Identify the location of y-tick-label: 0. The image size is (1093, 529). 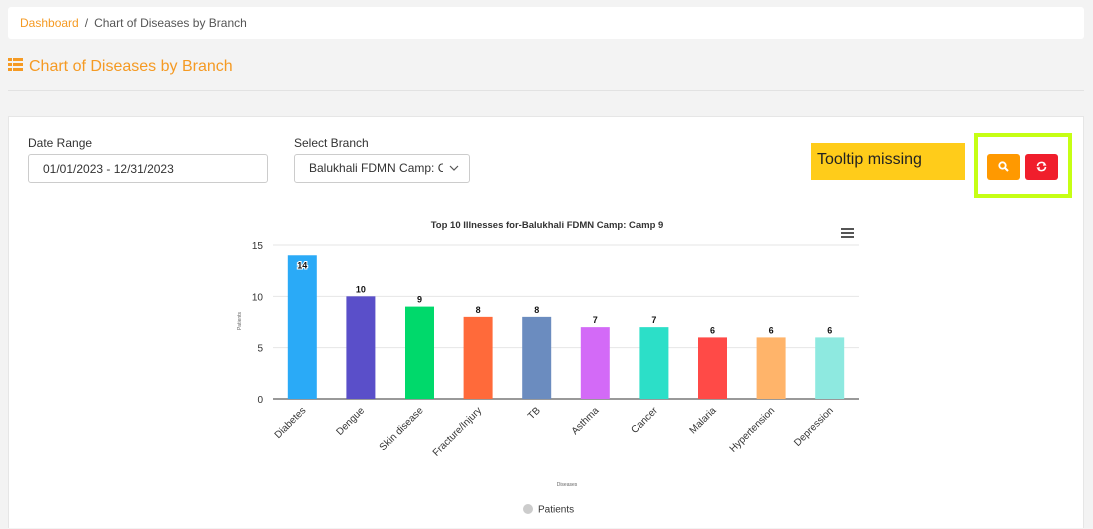
(260, 400).